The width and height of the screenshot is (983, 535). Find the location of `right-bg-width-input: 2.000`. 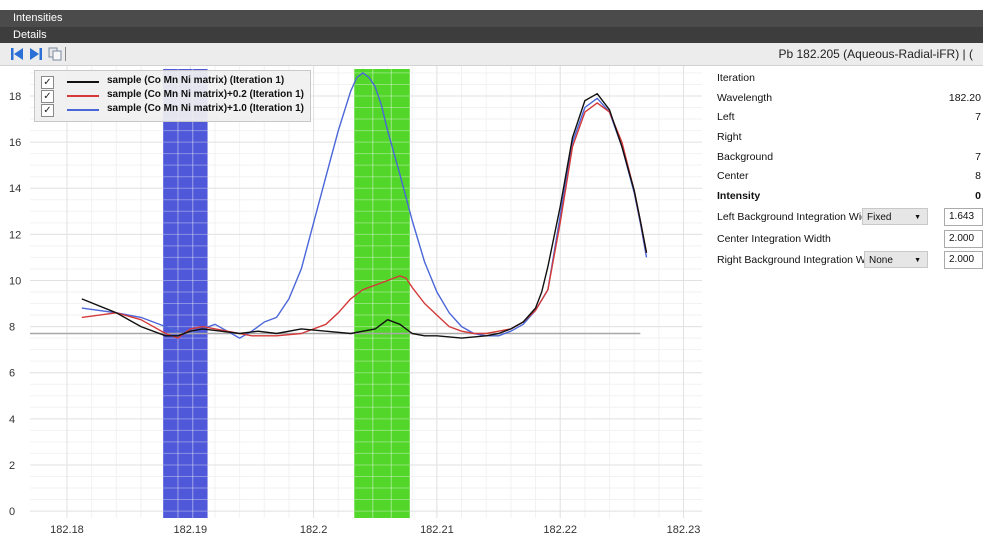

right-bg-width-input: 2.000 is located at coordinates (963, 260).